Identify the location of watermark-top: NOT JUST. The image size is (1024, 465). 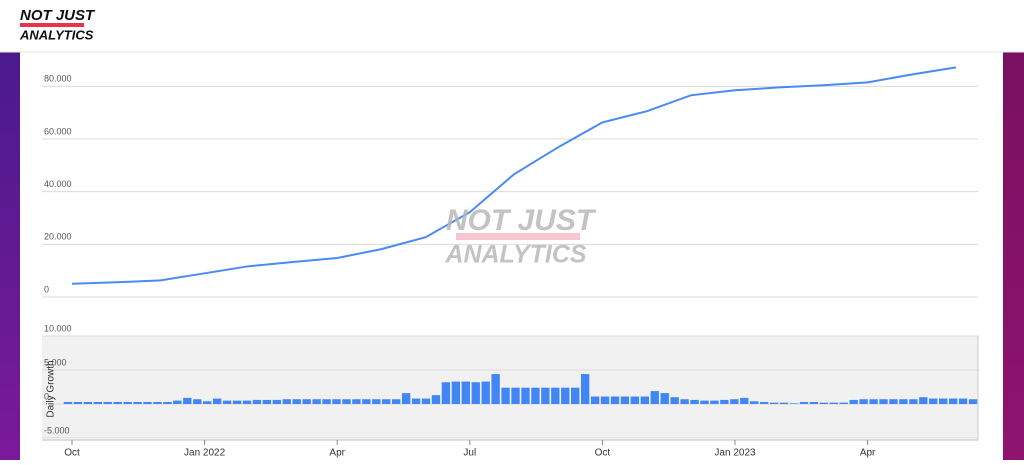
(521, 220).